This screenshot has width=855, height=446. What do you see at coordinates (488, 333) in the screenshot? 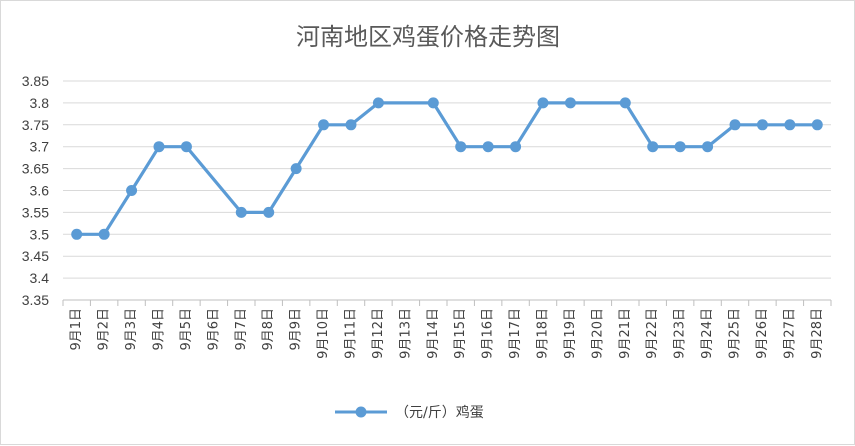
I see `x-tick-label: 9月16日` at bounding box center [488, 333].